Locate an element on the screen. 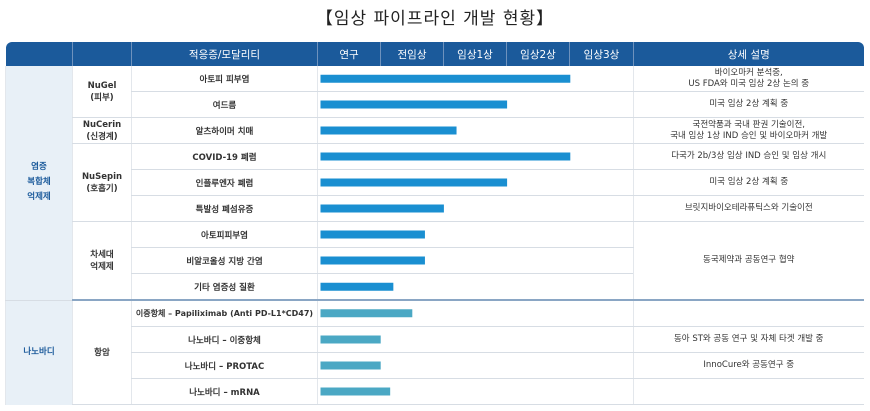 The height and width of the screenshot is (411, 870). subgroup-label: NuGel (피부) is located at coordinates (102, 91).